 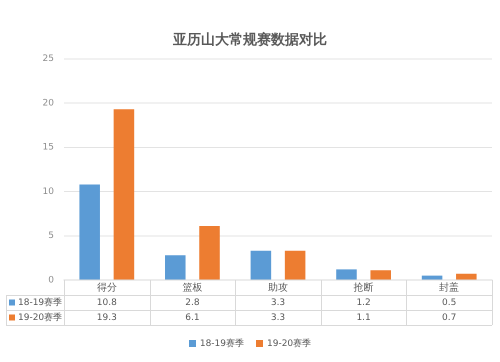 What do you see at coordinates (449, 317) in the screenshot?
I see `data-label: 0.7` at bounding box center [449, 317].